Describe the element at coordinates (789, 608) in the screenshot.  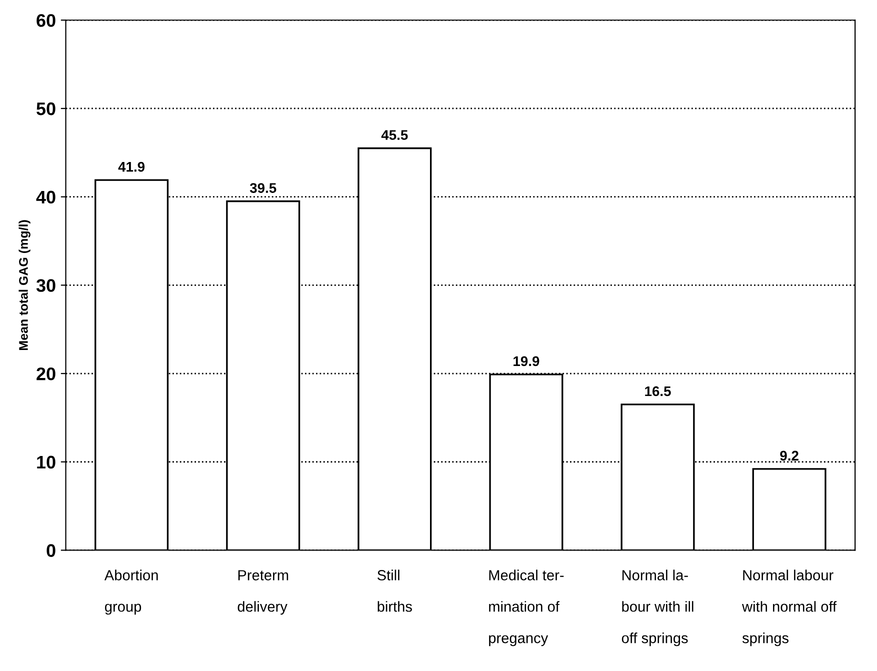
I see `category-label: Normal labour with normal off springs` at that location.